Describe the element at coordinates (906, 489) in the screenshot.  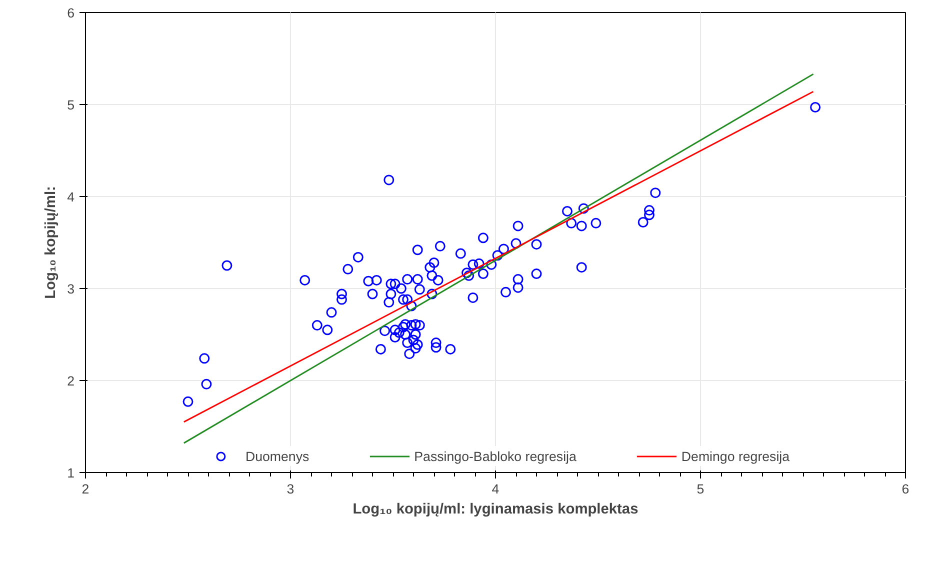
I see `x-tick-label: 6` at that location.